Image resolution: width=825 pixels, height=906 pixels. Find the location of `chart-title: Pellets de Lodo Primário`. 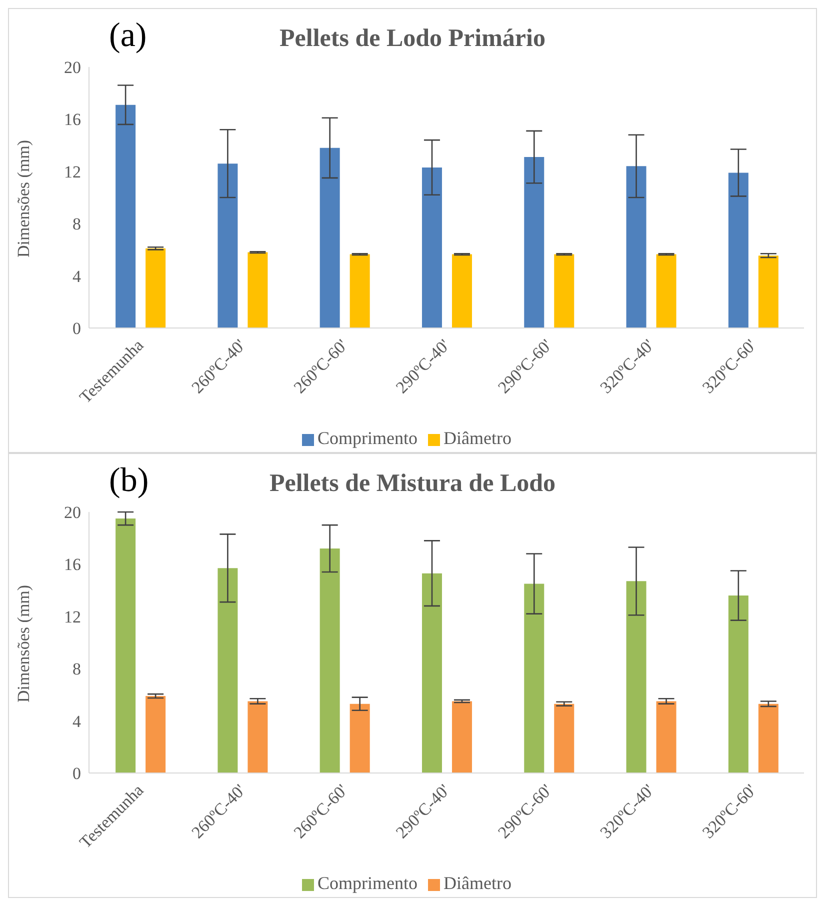

chart-title: Pellets de Lodo Primário is located at coordinates (413, 38).